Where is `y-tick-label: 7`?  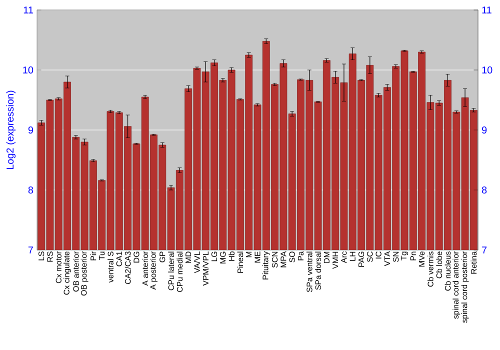 y-tick-label: 7 is located at coordinates (30, 250).